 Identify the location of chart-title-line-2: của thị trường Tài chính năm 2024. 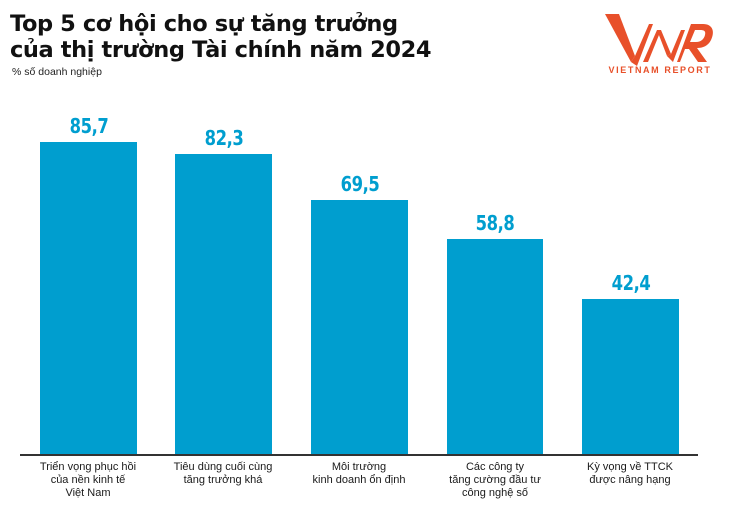
(221, 50).